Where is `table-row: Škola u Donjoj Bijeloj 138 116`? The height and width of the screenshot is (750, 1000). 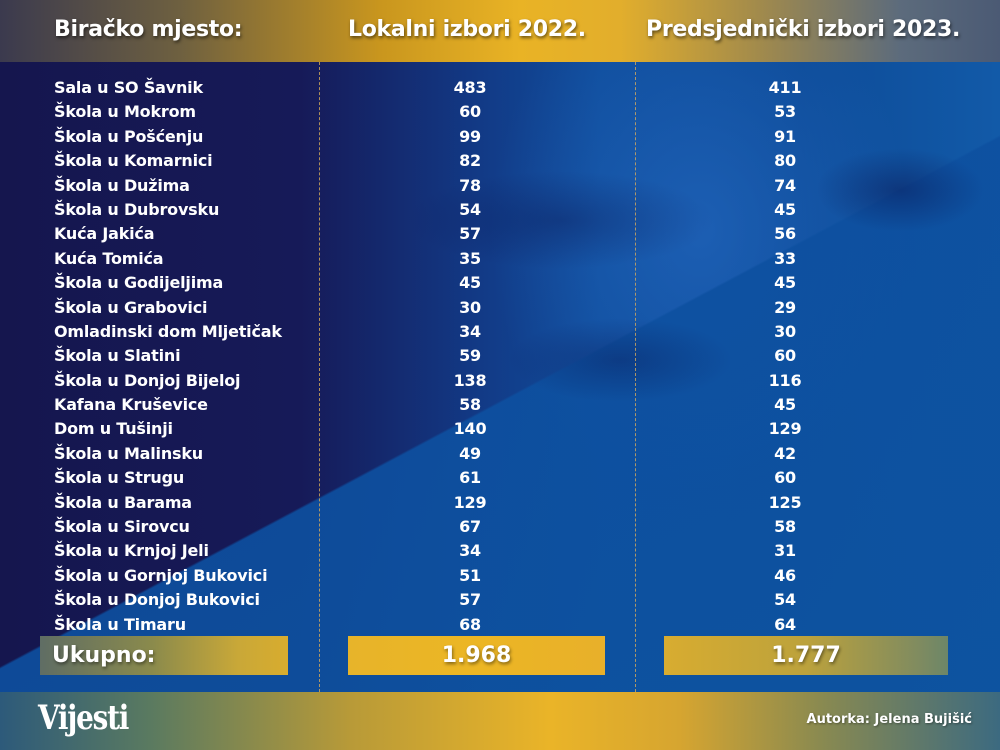
table-row: Škola u Donjoj Bijeloj 138 116 is located at coordinates (500, 381).